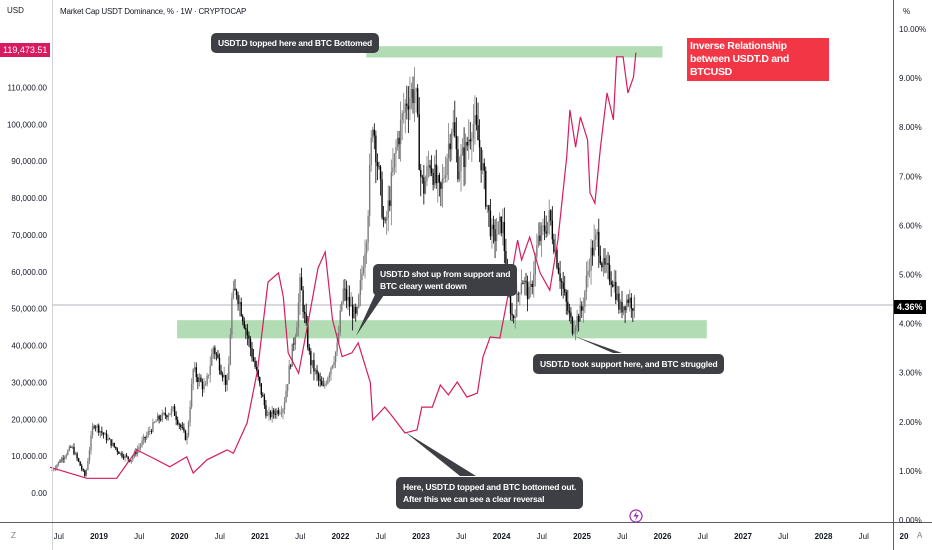  I want to click on time-tick-label: 2019, so click(99, 536).